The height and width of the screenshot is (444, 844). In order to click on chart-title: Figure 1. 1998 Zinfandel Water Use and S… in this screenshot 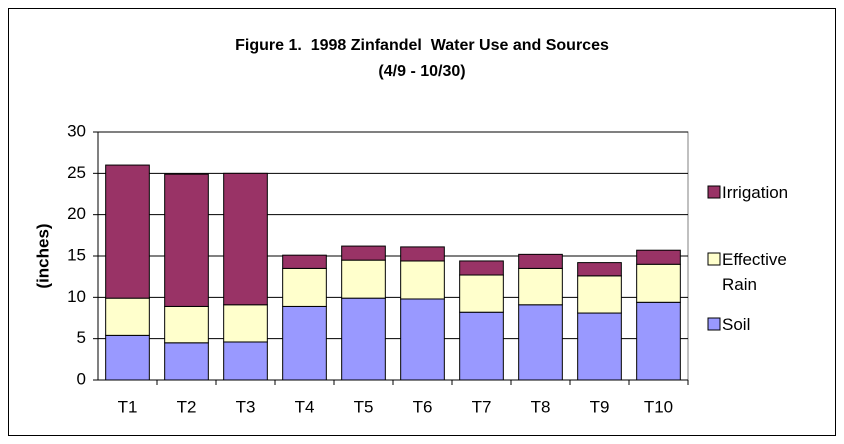, I will do `click(422, 45)`.